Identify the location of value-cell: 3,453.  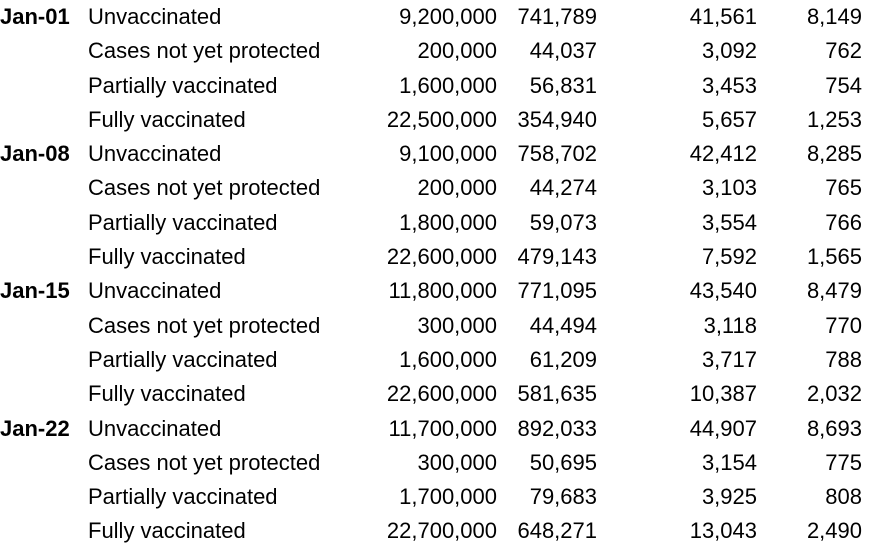
(729, 85).